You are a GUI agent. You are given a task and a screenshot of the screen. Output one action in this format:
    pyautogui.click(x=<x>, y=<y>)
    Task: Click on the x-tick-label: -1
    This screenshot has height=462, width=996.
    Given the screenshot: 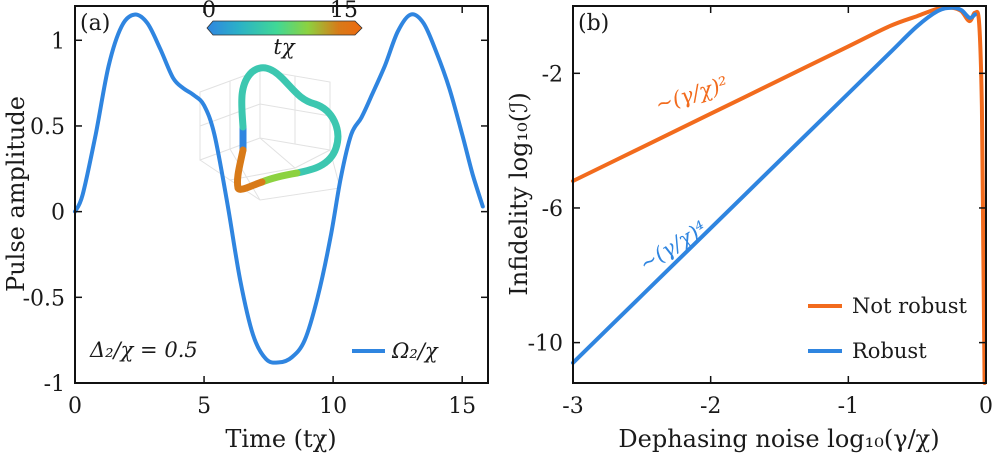 What is the action you would take?
    pyautogui.click(x=848, y=406)
    